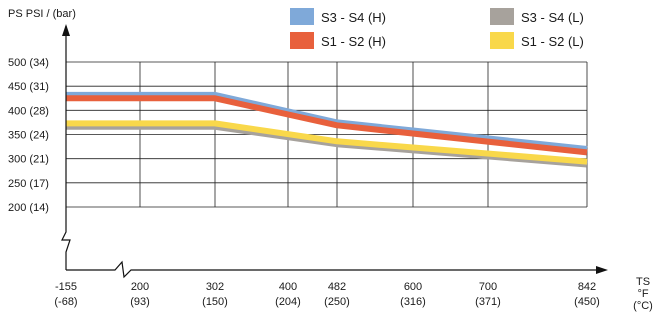 The width and height of the screenshot is (664, 329). What do you see at coordinates (215, 302) in the screenshot?
I see `x-tick-sublabel: (150)` at bounding box center [215, 302].